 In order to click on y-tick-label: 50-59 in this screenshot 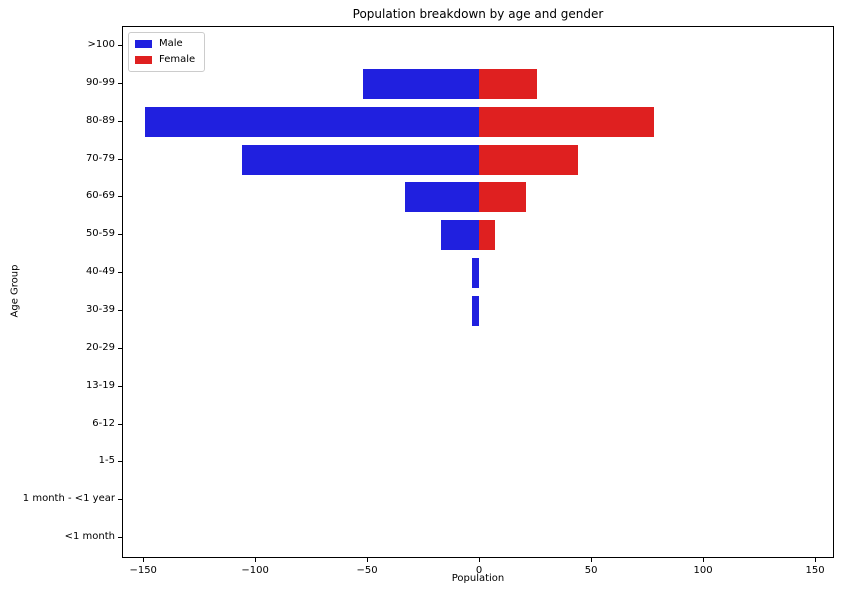, I will do `click(100, 234)`.